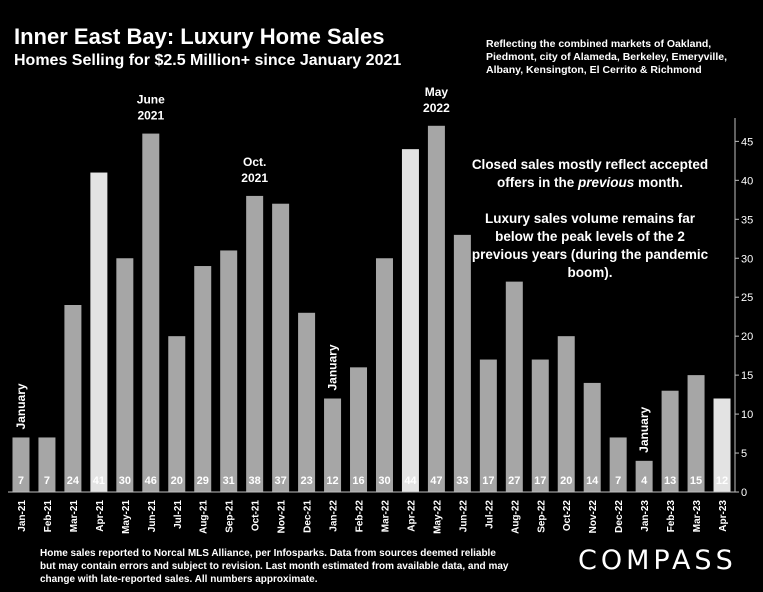 This screenshot has width=763, height=592. Describe the element at coordinates (747, 220) in the screenshot. I see `y-tick-label: 35` at that location.